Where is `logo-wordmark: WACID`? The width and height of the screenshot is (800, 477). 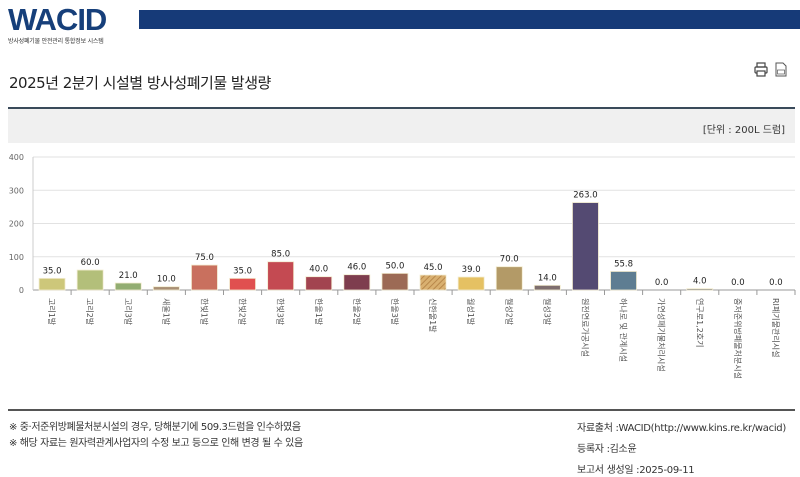 logo-wordmark: WACID is located at coordinates (57, 19).